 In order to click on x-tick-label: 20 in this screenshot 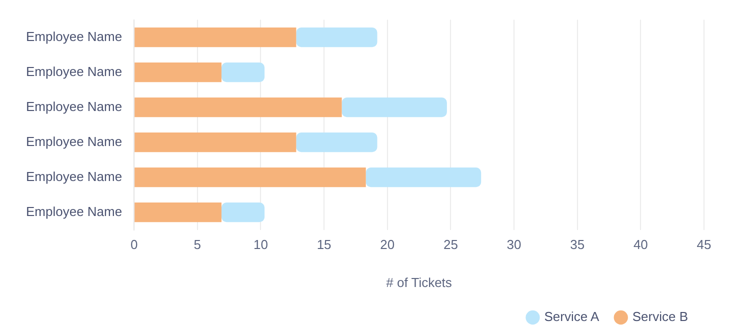, I will do `click(387, 244)`.